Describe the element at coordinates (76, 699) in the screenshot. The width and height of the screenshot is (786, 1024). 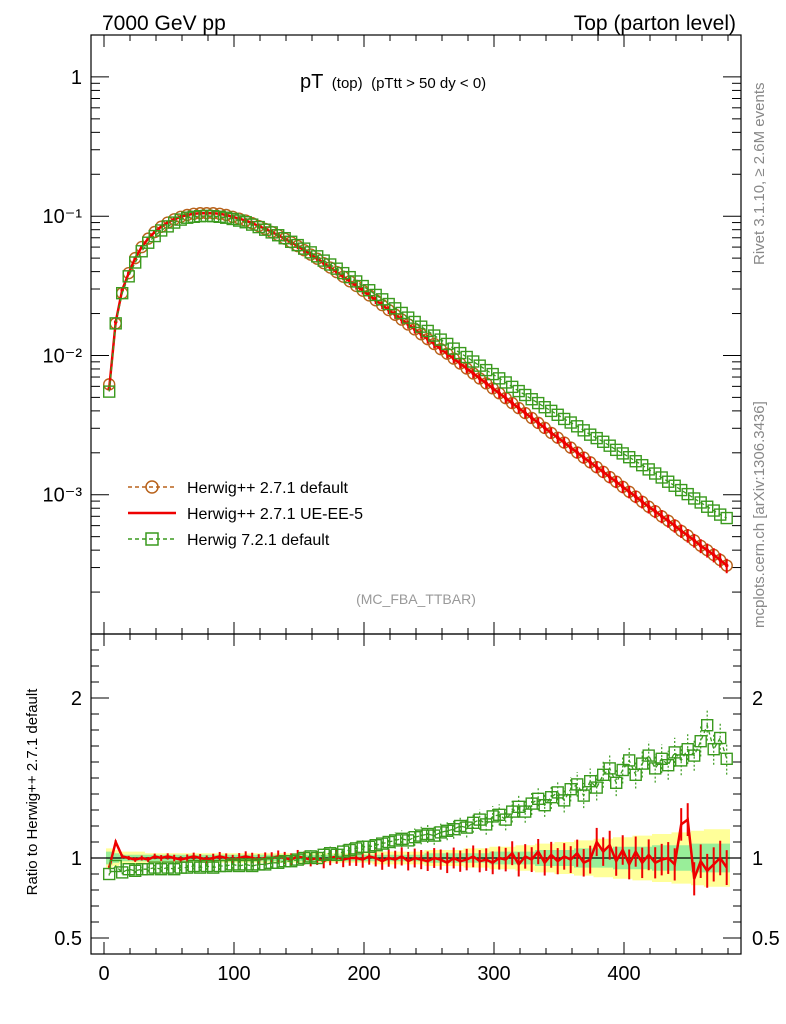
I see `ratio-y-tick-label: 2` at that location.